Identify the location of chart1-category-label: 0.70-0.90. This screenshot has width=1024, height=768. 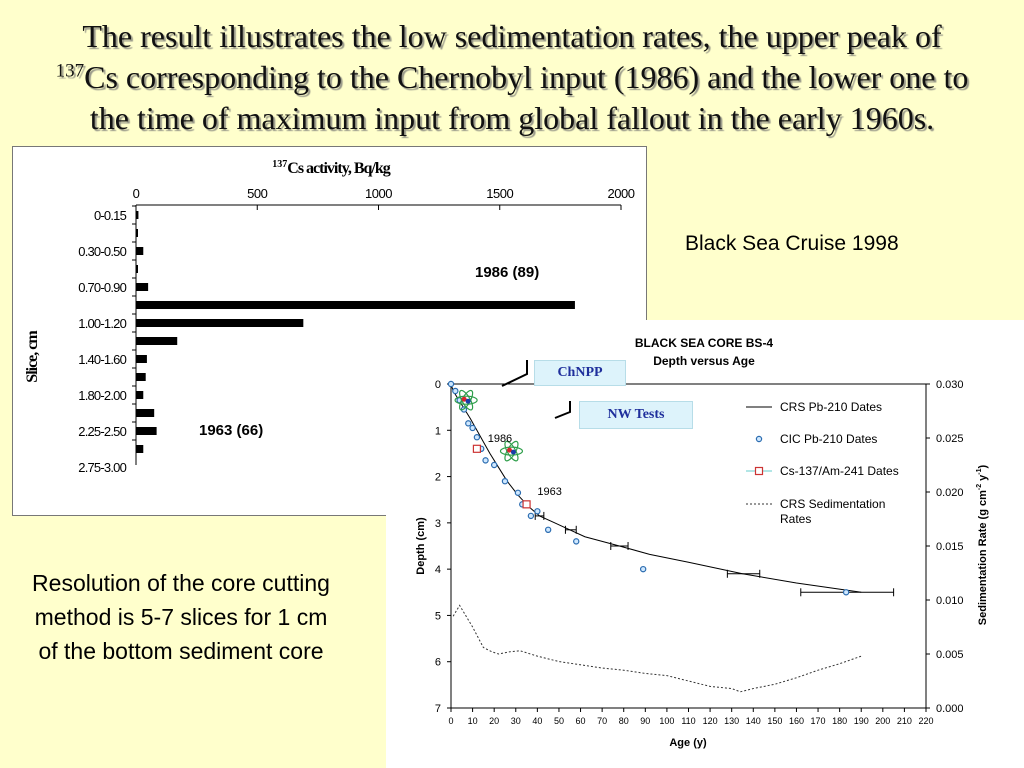
(102, 287).